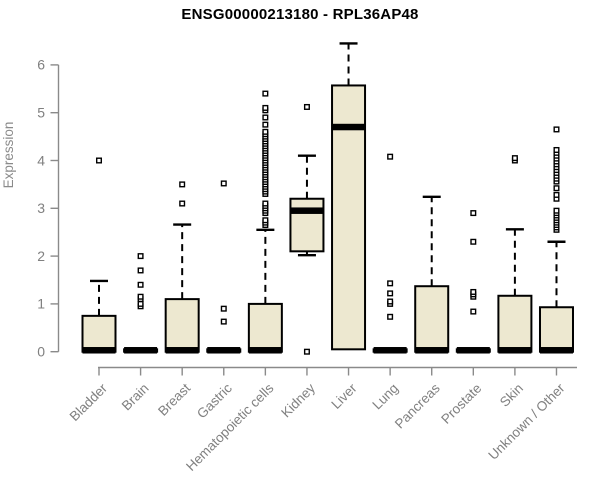 The width and height of the screenshot is (600, 500). What do you see at coordinates (182, 267) in the screenshot?
I see `box-breast` at bounding box center [182, 267].